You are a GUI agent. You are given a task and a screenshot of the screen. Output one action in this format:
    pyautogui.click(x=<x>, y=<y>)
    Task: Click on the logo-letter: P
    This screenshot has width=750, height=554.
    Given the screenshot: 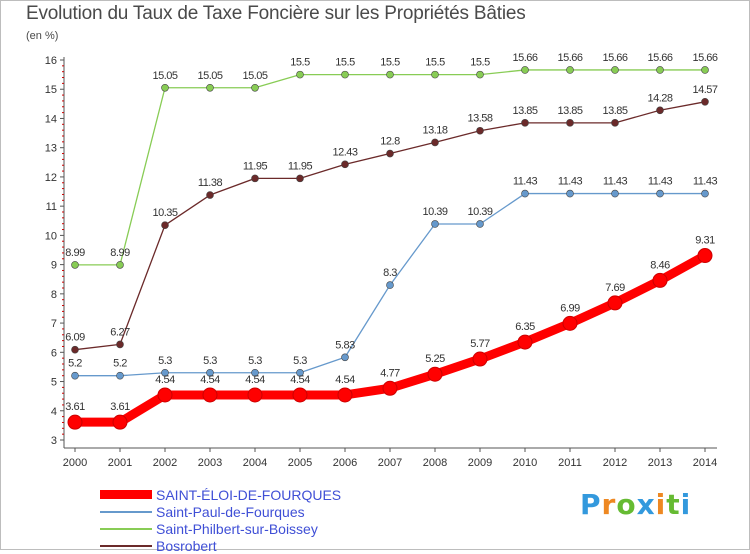 What is the action you would take?
    pyautogui.click(x=591, y=504)
    